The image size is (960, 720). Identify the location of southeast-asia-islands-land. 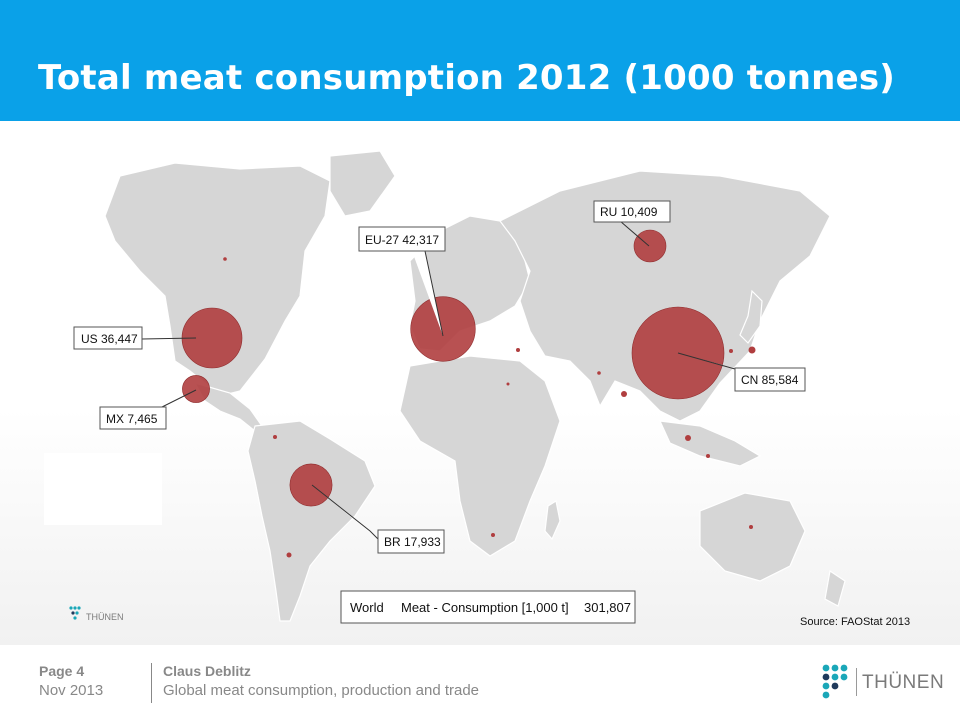
(710, 443).